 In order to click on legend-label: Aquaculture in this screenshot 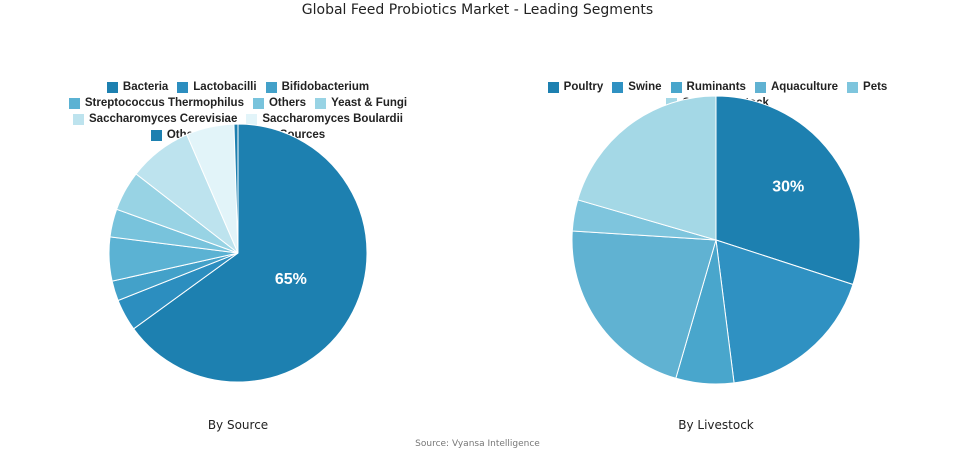, I will do `click(804, 87)`.